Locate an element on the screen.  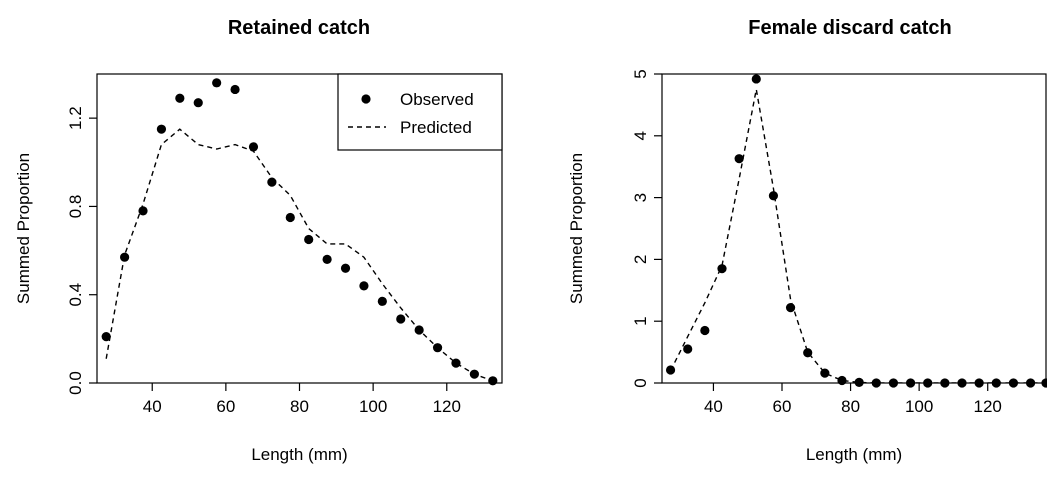
legend-observed-marker is located at coordinates (366, 99).